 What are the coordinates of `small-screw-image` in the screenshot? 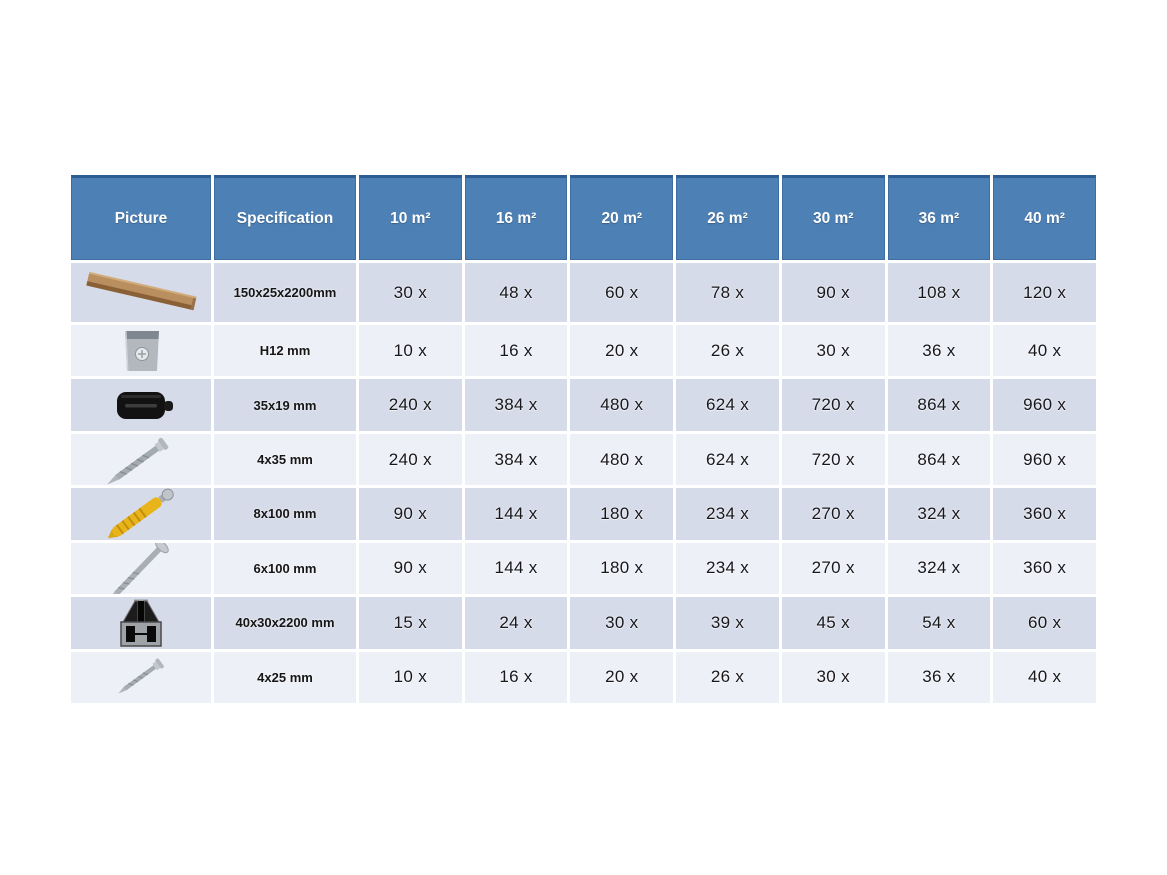 It's located at (141, 676).